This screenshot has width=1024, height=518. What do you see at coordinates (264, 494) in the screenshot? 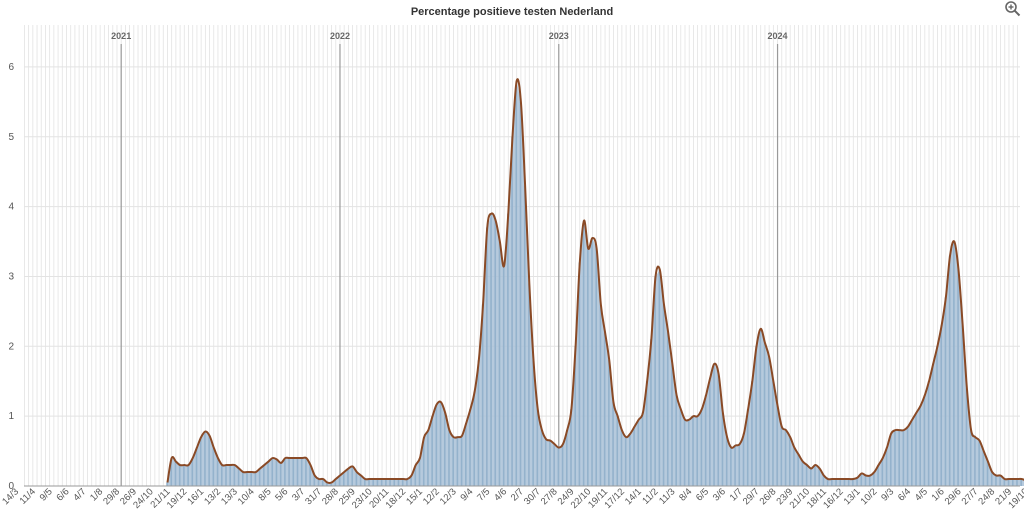
I see `x-tick-label: 8/5` at bounding box center [264, 494].